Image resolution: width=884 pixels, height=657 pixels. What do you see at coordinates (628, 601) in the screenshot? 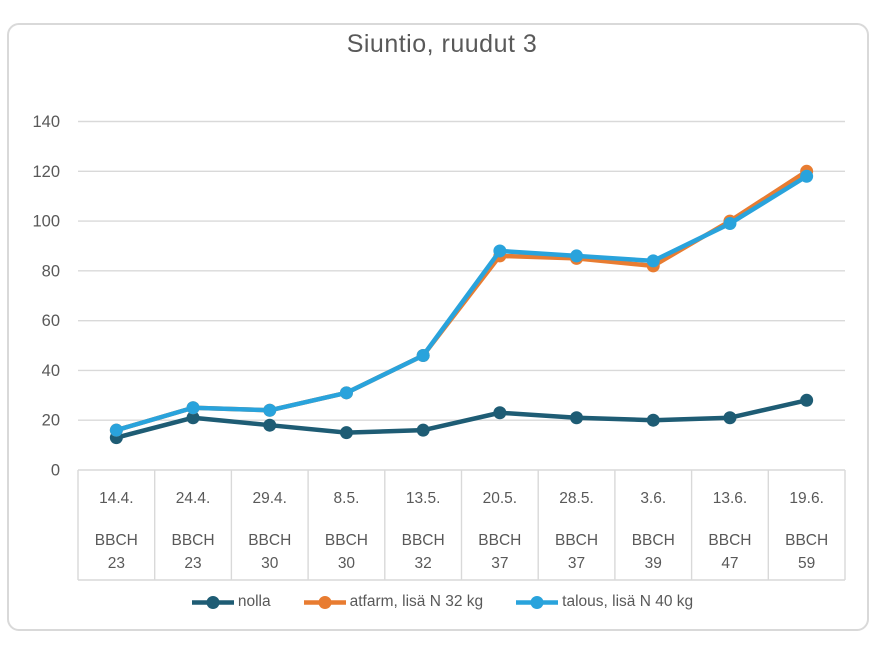
I see `legend-label: talous, lisä N 40 kg` at bounding box center [628, 601].